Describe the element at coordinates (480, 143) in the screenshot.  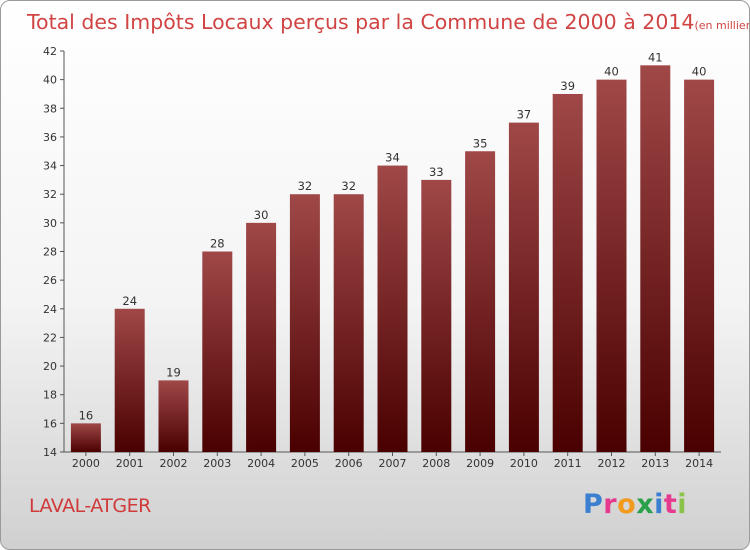
I see `value-label-2009: 35` at that location.